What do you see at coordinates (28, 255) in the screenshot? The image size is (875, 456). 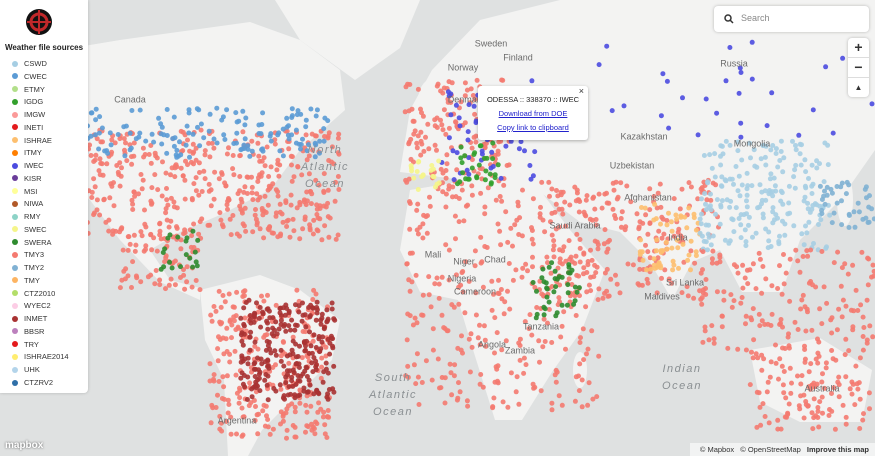 I see `legend-item: TMY3` at bounding box center [28, 255].